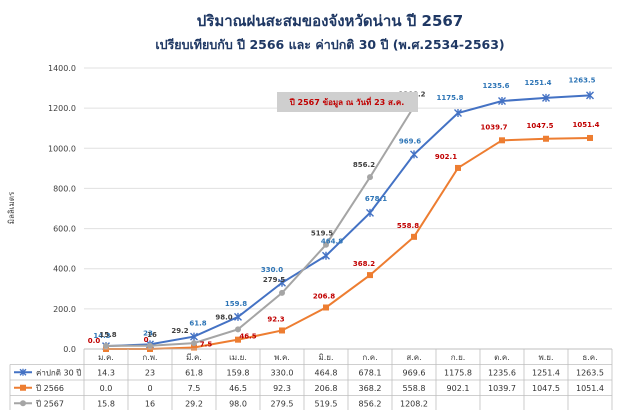 The height and width of the screenshot is (410, 628). I want to click on x-tick-label: ก.พ., so click(149, 357).